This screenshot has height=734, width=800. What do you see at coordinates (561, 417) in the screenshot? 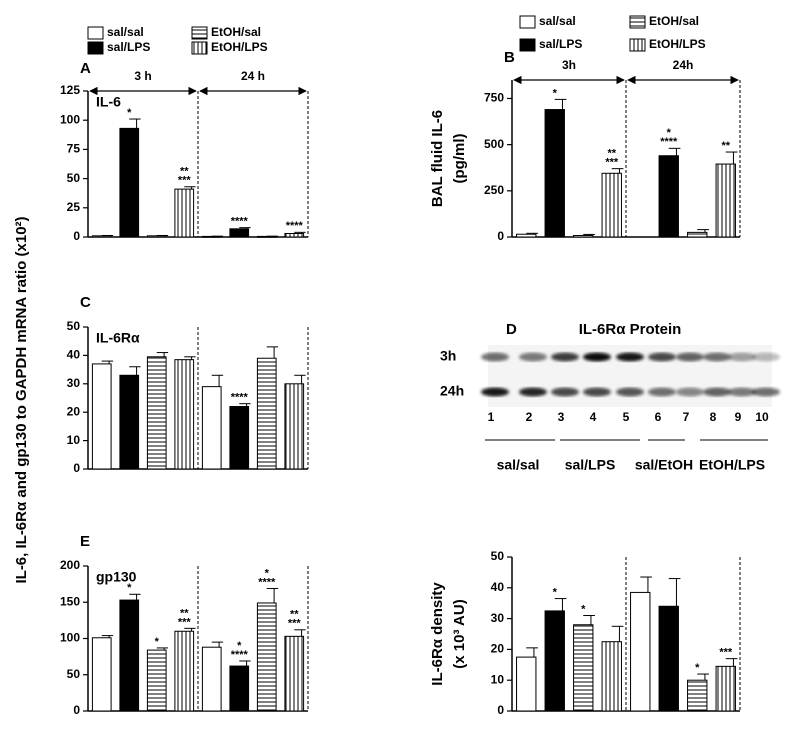
I see `lane-number: 3` at bounding box center [561, 417].